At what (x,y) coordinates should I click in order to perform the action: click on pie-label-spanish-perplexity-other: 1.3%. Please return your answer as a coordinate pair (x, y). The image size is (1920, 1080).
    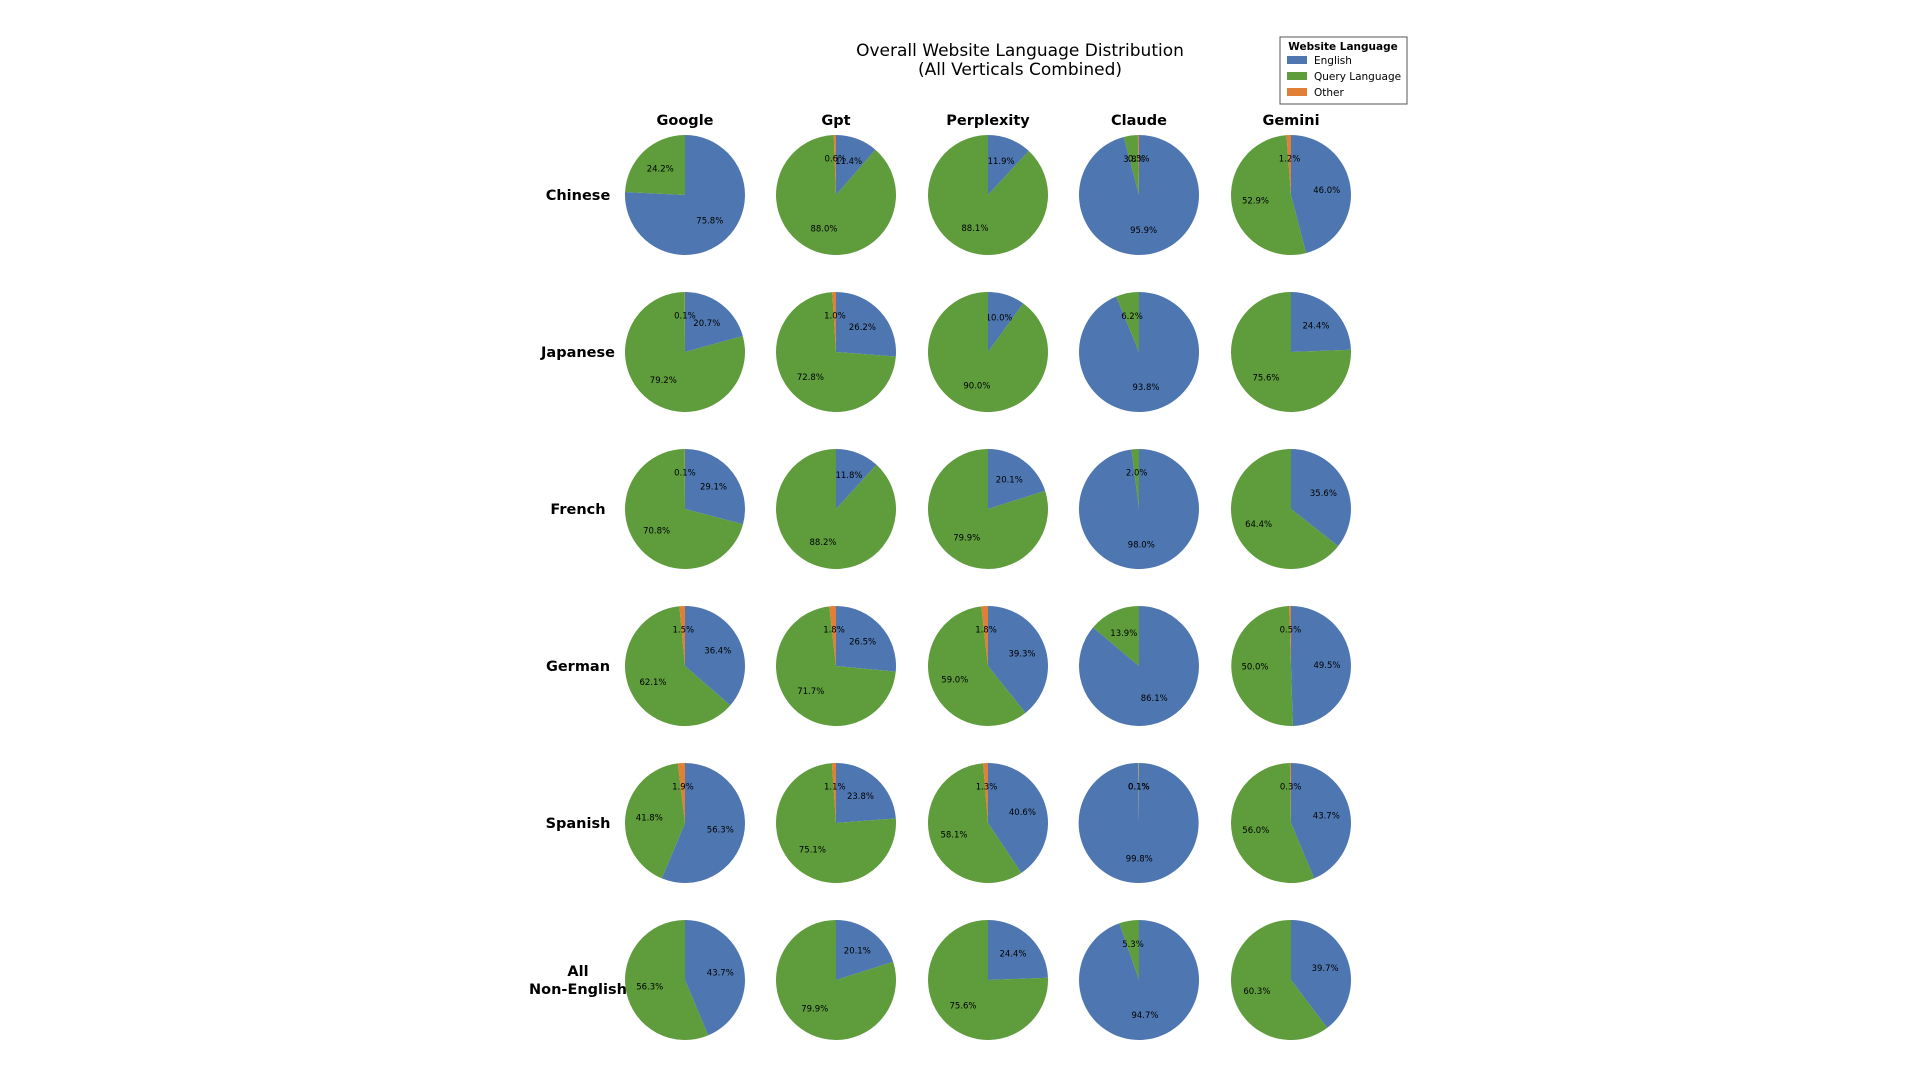
    Looking at the image, I should click on (987, 788).